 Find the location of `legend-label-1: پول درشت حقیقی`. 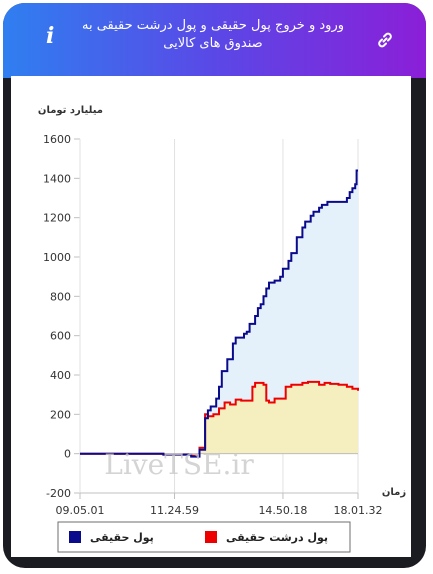

legend-label-1: پول درشت حقیقی is located at coordinates (277, 537).